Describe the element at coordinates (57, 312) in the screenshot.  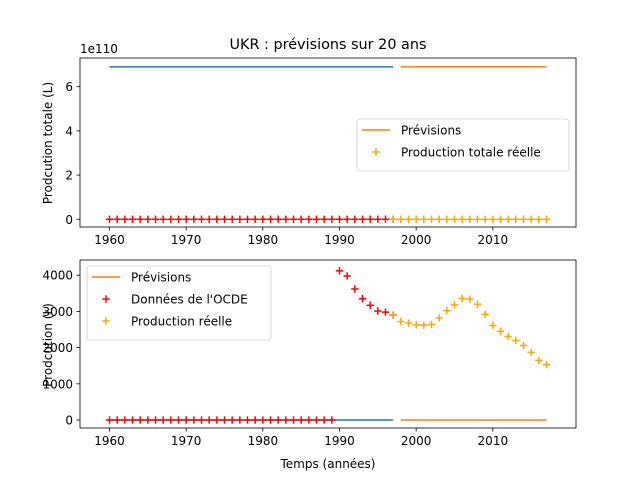
I see `y-tick-label: 3000` at that location.